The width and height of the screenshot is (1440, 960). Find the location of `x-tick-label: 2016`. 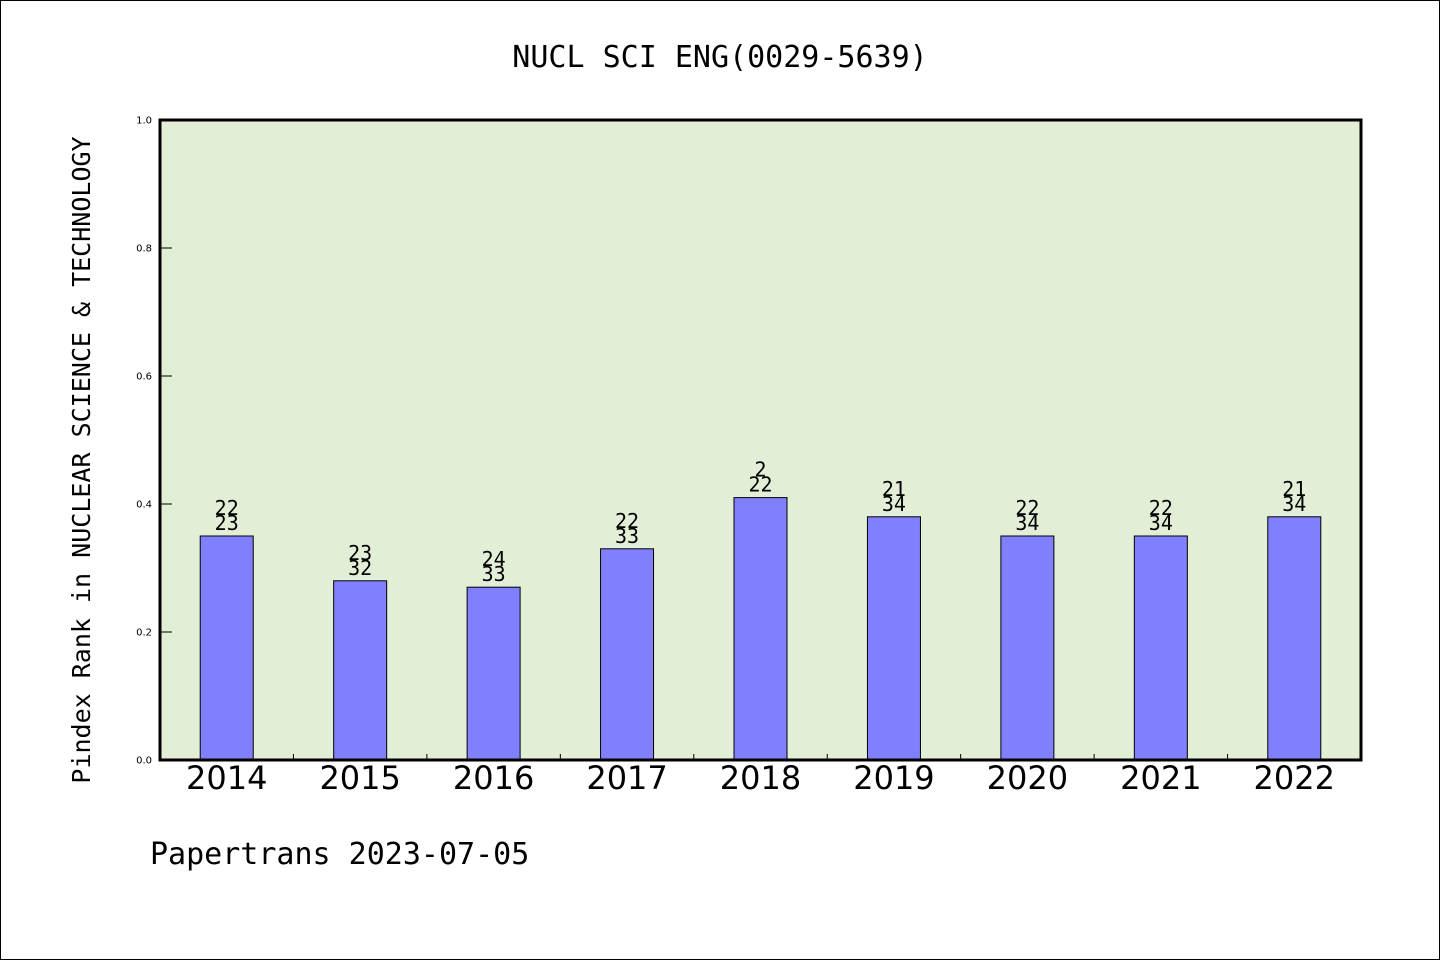

x-tick-label: 2016 is located at coordinates (493, 778).